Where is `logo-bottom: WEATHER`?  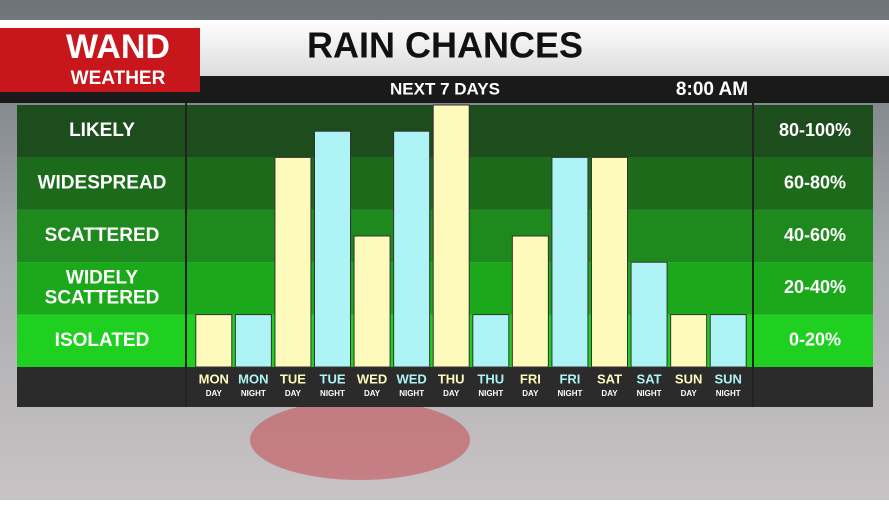
logo-bottom: WEATHER is located at coordinates (118, 78).